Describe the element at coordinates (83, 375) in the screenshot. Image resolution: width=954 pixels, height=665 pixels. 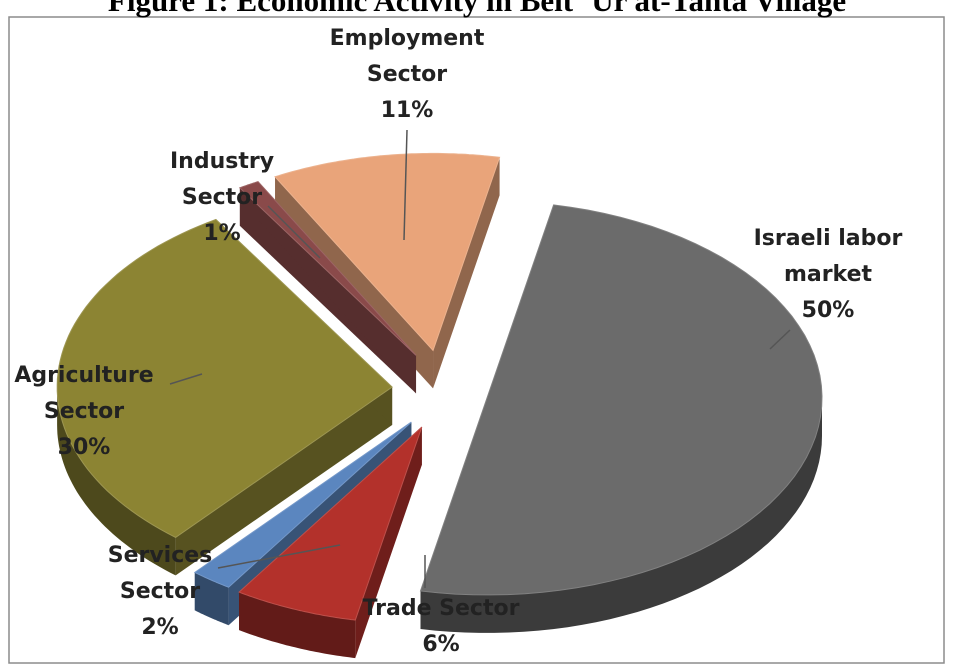
I see `slice-label-line-3-0: Agriculture` at that location.